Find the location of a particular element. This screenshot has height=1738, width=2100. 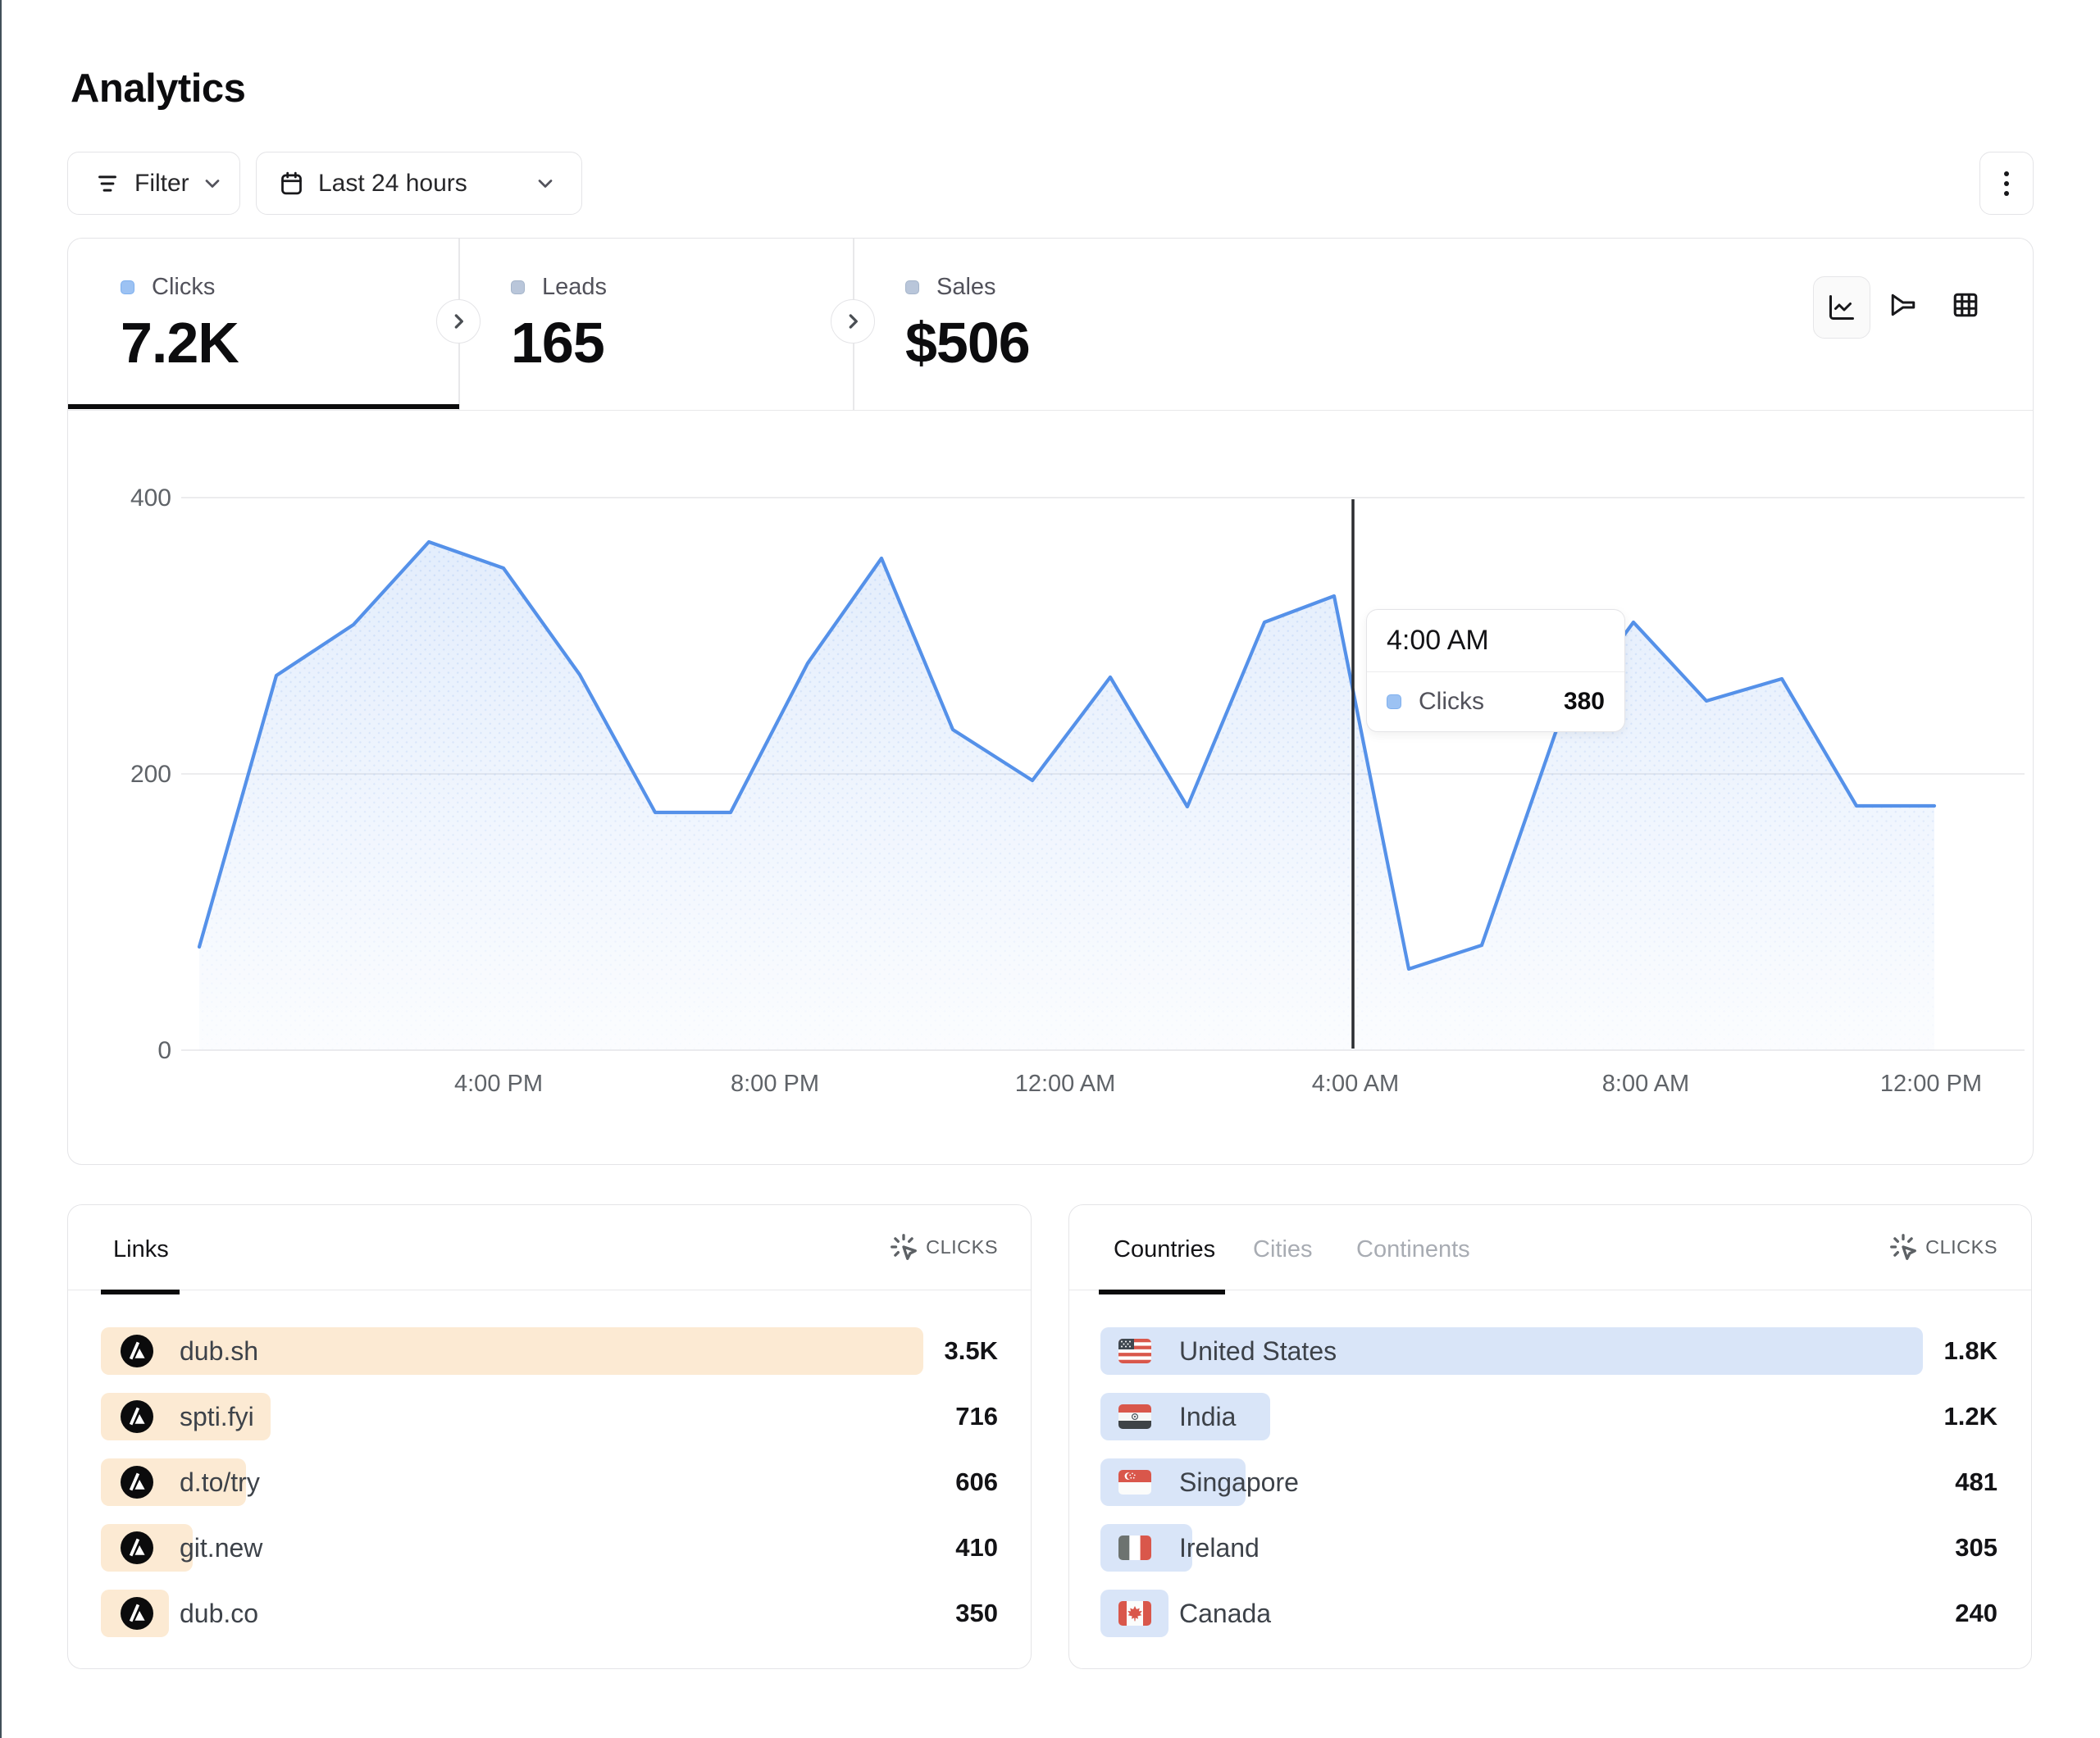

svg-text: 200 is located at coordinates (150, 774).